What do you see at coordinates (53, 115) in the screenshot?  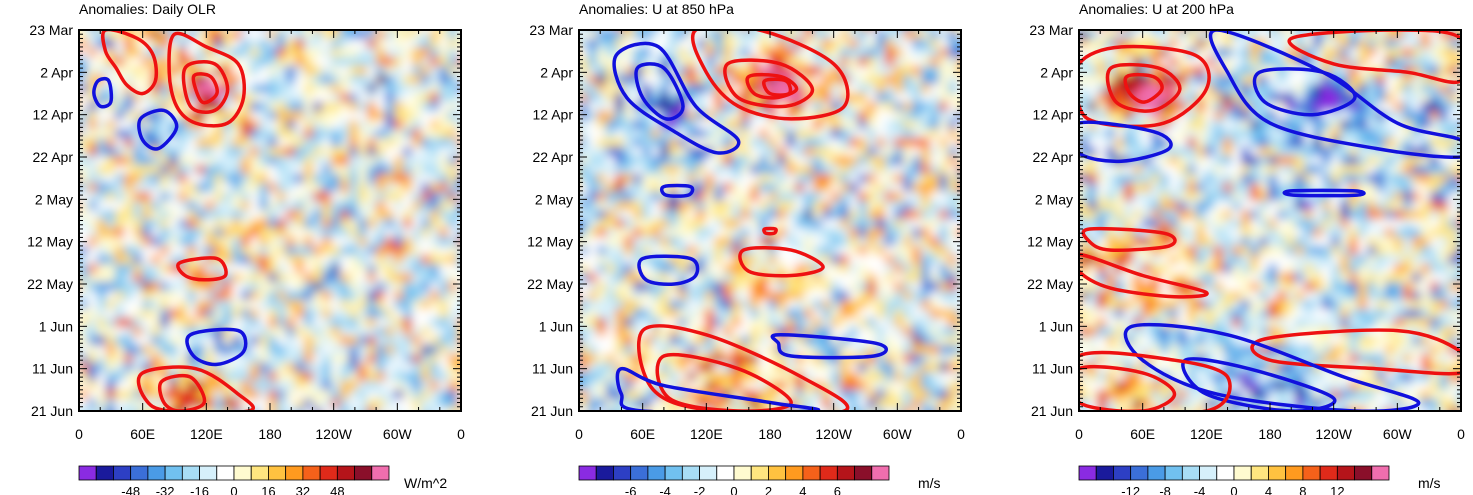 I see `y-tick-label: 12 Apr` at bounding box center [53, 115].